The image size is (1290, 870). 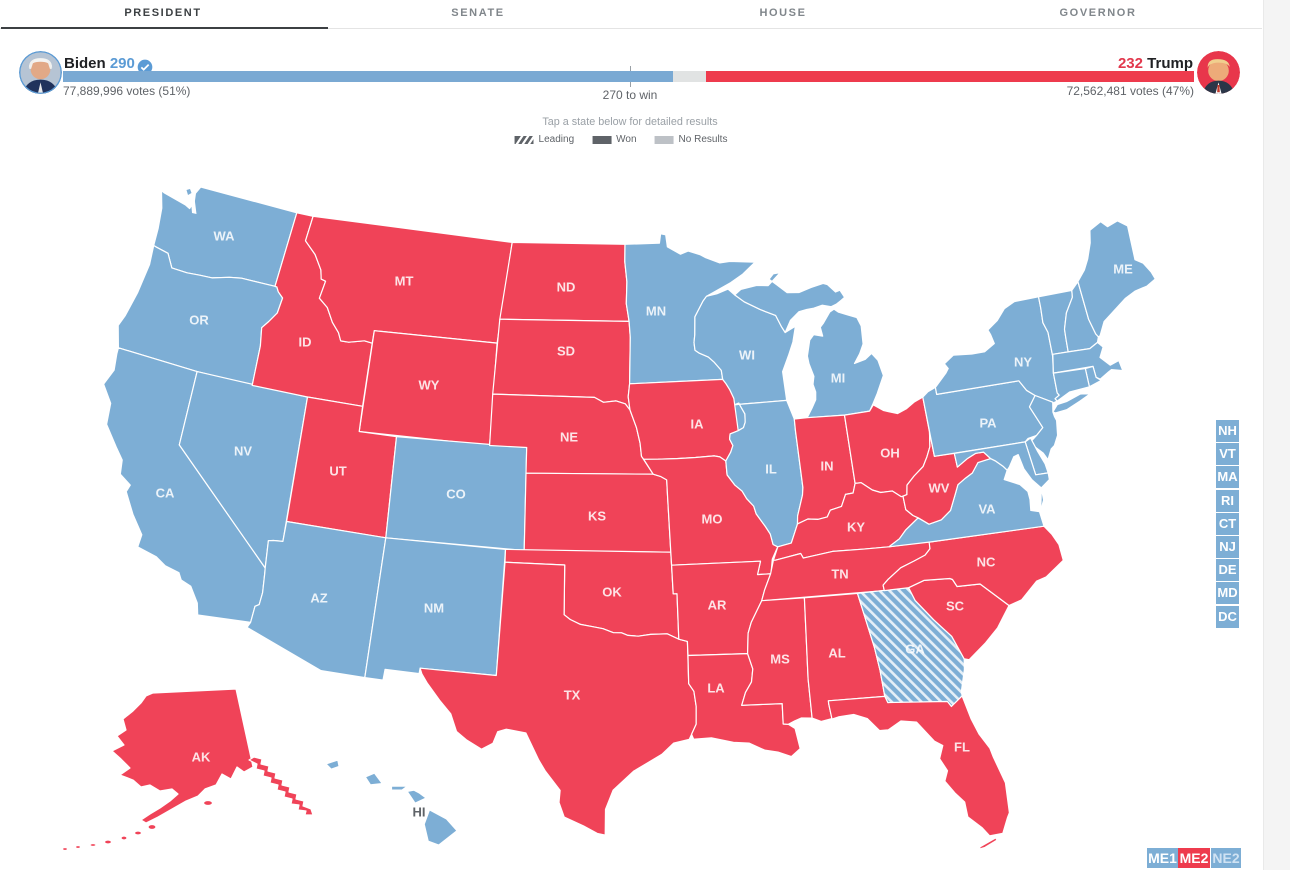 What do you see at coordinates (569, 437) in the screenshot?
I see `svg-text: NE` at bounding box center [569, 437].